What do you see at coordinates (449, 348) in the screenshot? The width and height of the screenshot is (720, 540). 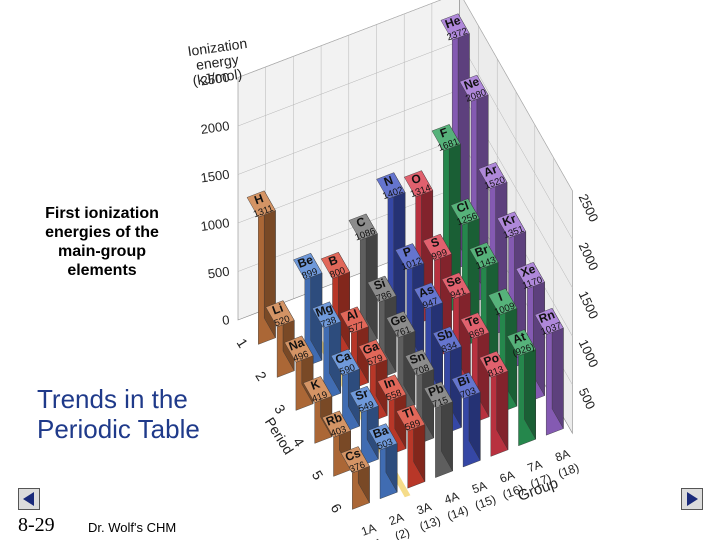 I see `element-value-label: 834` at bounding box center [449, 348].